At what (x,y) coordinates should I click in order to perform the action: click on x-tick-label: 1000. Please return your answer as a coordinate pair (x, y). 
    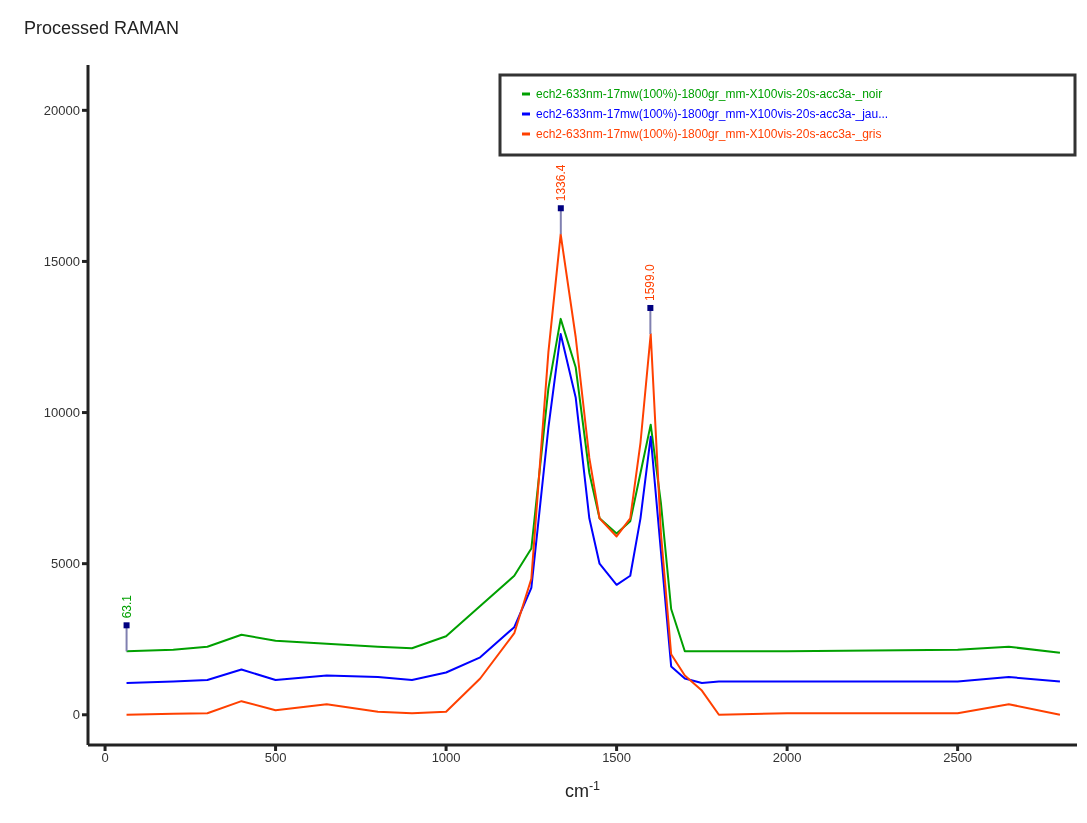
    Looking at the image, I should click on (446, 758).